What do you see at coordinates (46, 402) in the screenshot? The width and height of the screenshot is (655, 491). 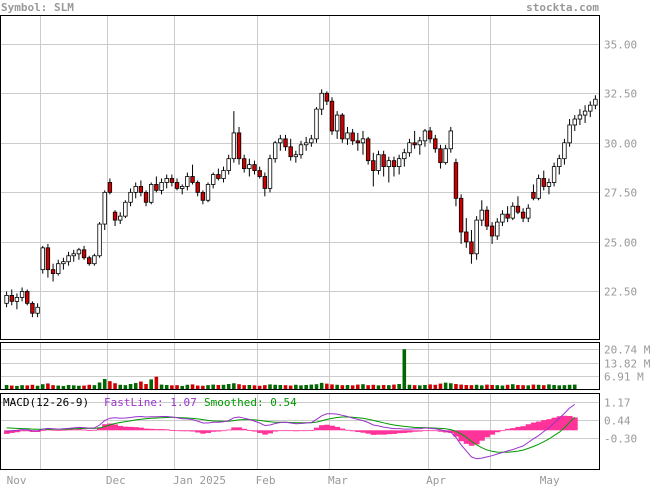 I see `macd-title: MACD(12-26-9)` at bounding box center [46, 402].